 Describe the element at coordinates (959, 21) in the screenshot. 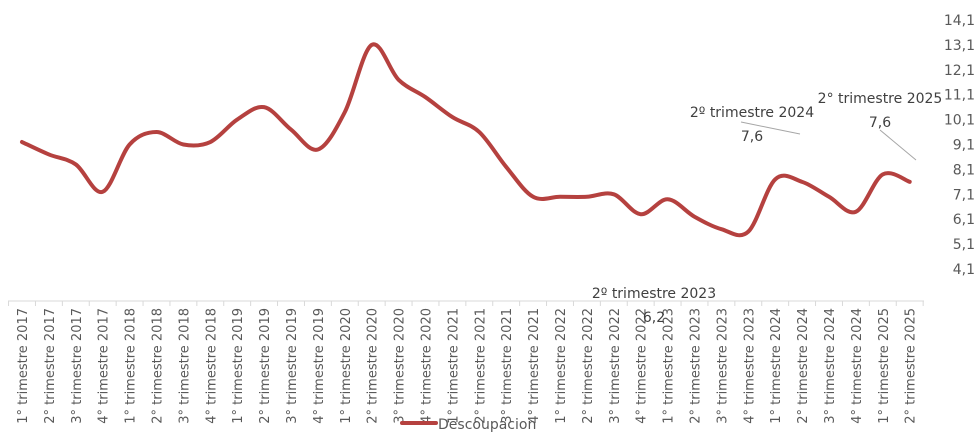

I see `y-tick-label: 14,1` at that location.